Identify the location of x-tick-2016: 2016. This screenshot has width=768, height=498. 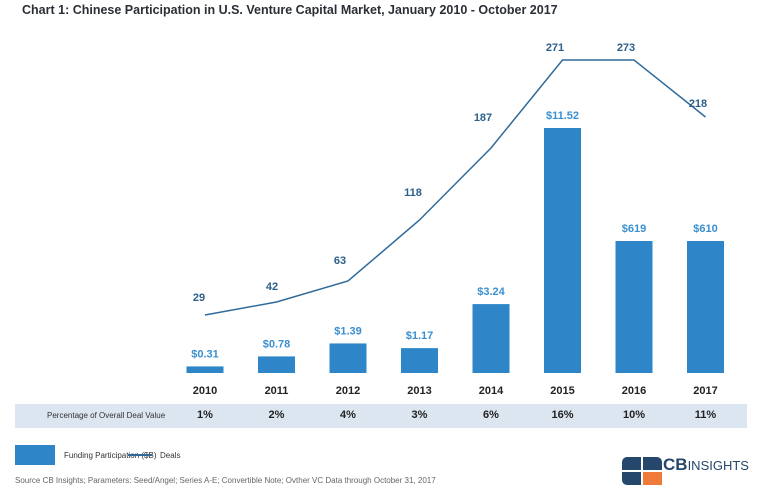
(634, 391).